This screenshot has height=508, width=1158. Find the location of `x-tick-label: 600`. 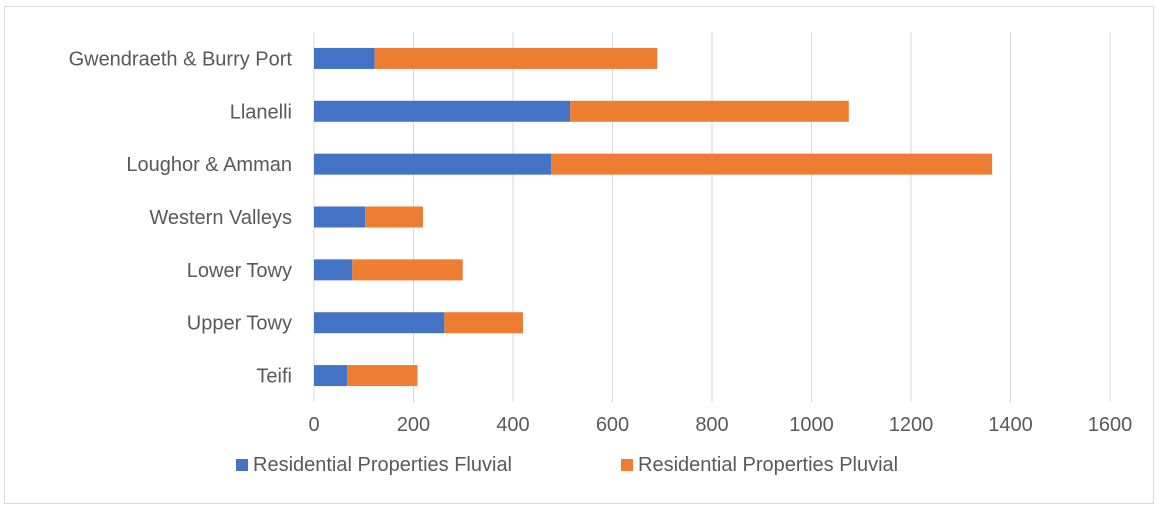

x-tick-label: 600 is located at coordinates (612, 425).